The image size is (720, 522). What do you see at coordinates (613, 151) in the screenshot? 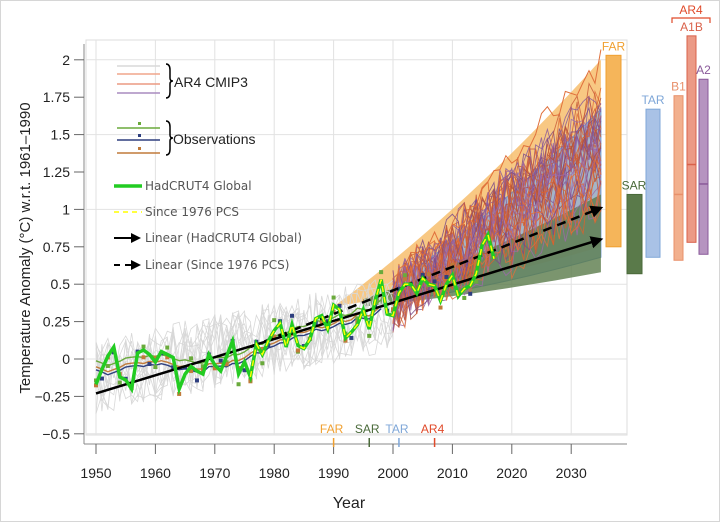
I see `range-bar-far` at bounding box center [613, 151].